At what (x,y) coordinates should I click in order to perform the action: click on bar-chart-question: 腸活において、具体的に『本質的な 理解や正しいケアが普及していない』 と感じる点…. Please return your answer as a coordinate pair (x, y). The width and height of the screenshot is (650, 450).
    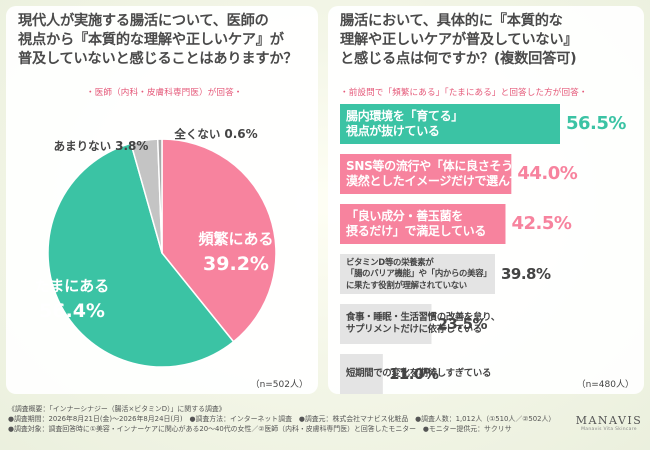
    Looking at the image, I should click on (459, 40).